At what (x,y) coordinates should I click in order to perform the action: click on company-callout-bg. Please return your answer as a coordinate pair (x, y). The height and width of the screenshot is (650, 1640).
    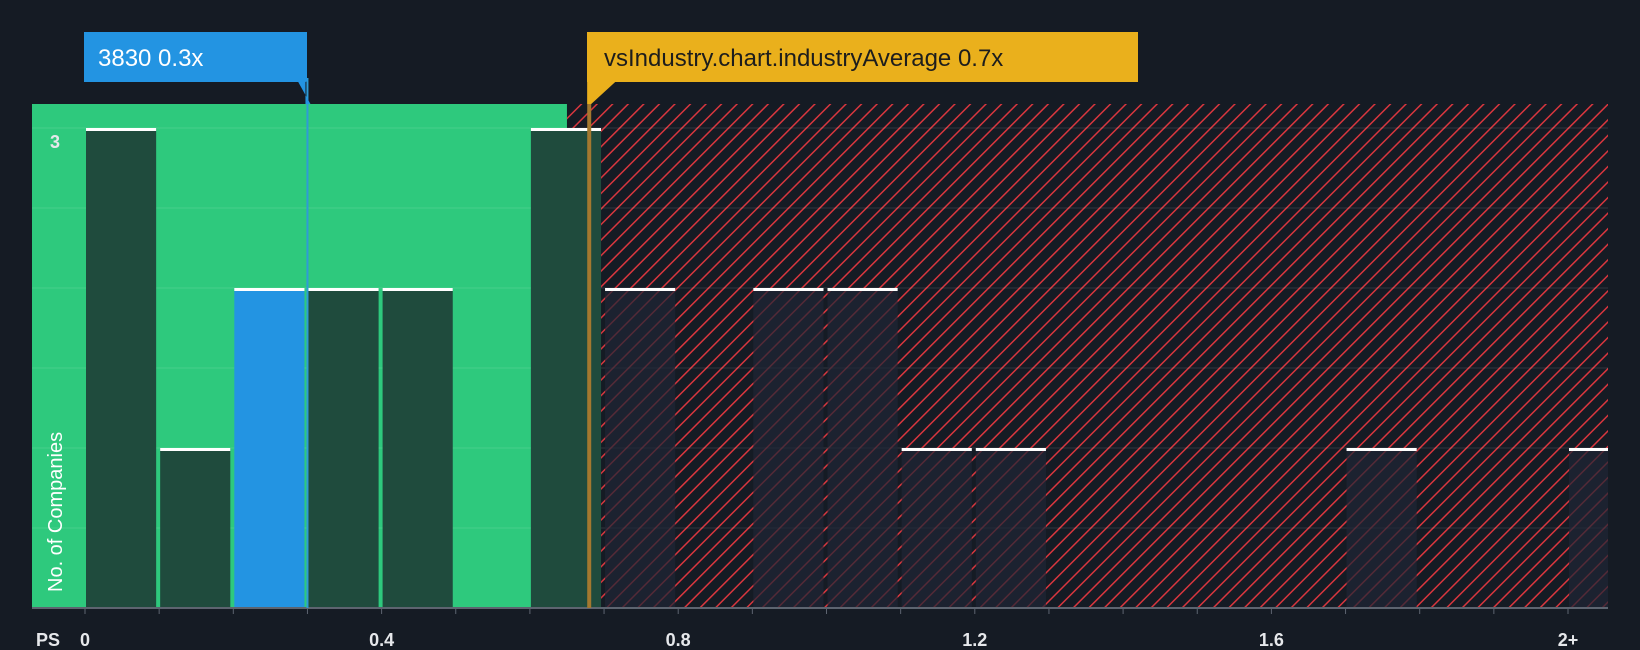
    Looking at the image, I should click on (195, 57).